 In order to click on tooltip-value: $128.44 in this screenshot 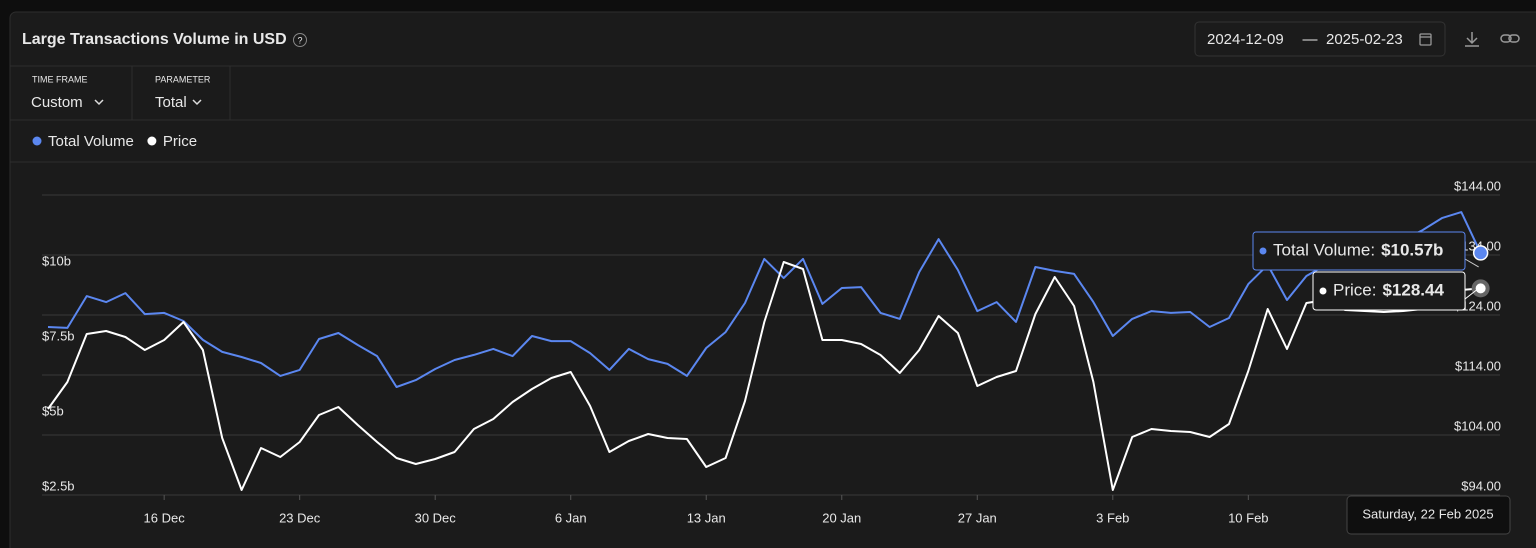, I will do `click(1413, 289)`.